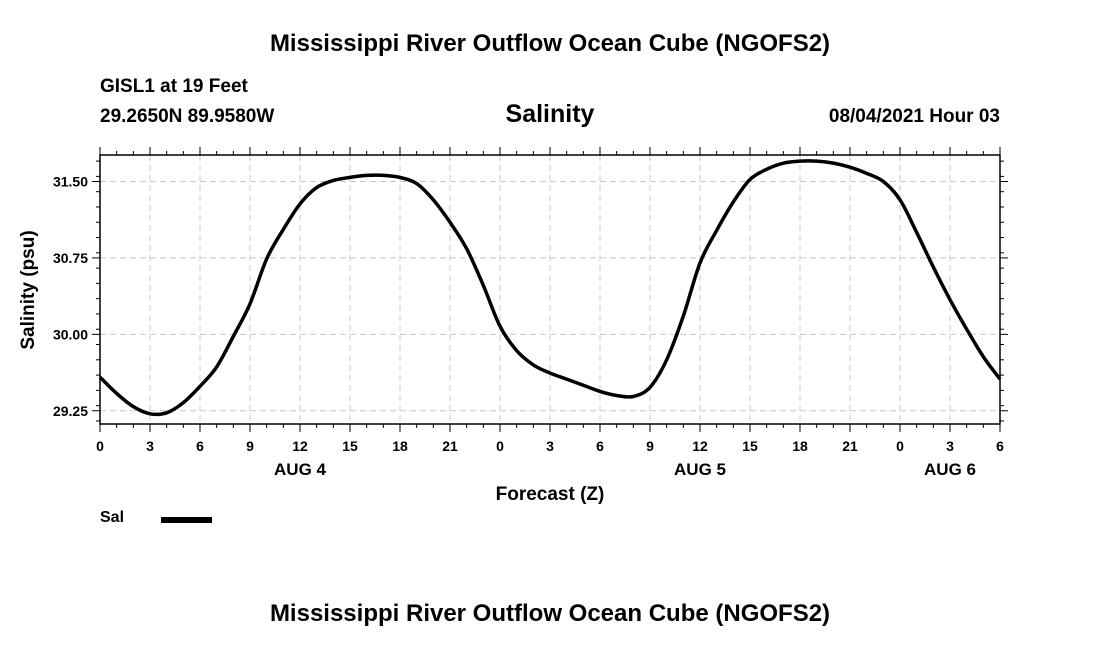 The height and width of the screenshot is (650, 1100). Describe the element at coordinates (625, 469) in the screenshot. I see `date-labels: AUG 4 AUG 5 AUG 6` at that location.